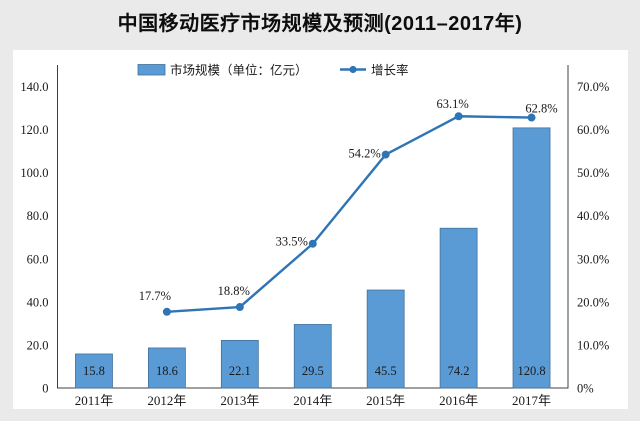 This screenshot has height=421, width=640. What do you see at coordinates (593, 259) in the screenshot?
I see `y-axis-right-tick-label: 30.0%` at bounding box center [593, 259].